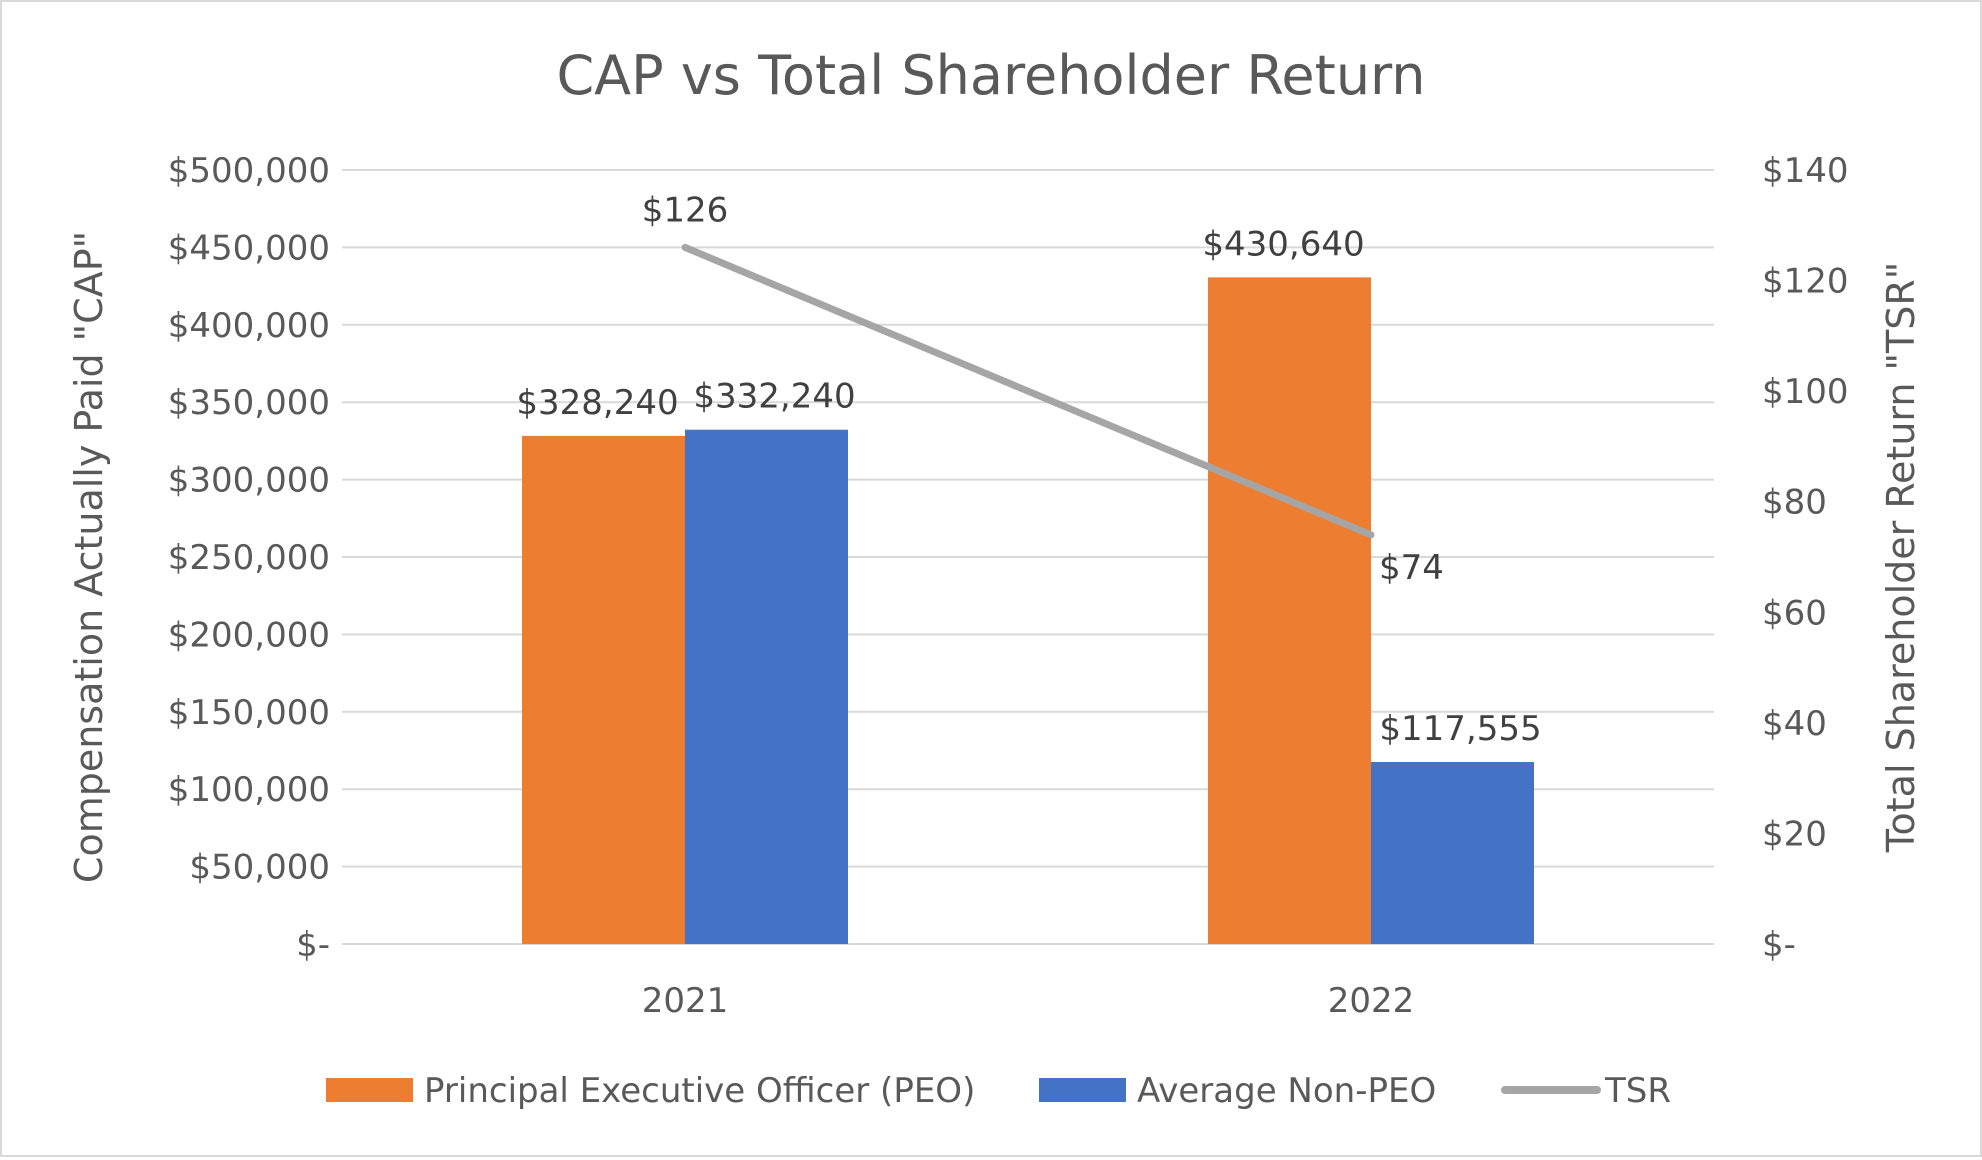  I want to click on y-left-tick-label: $150,000, so click(249, 713).